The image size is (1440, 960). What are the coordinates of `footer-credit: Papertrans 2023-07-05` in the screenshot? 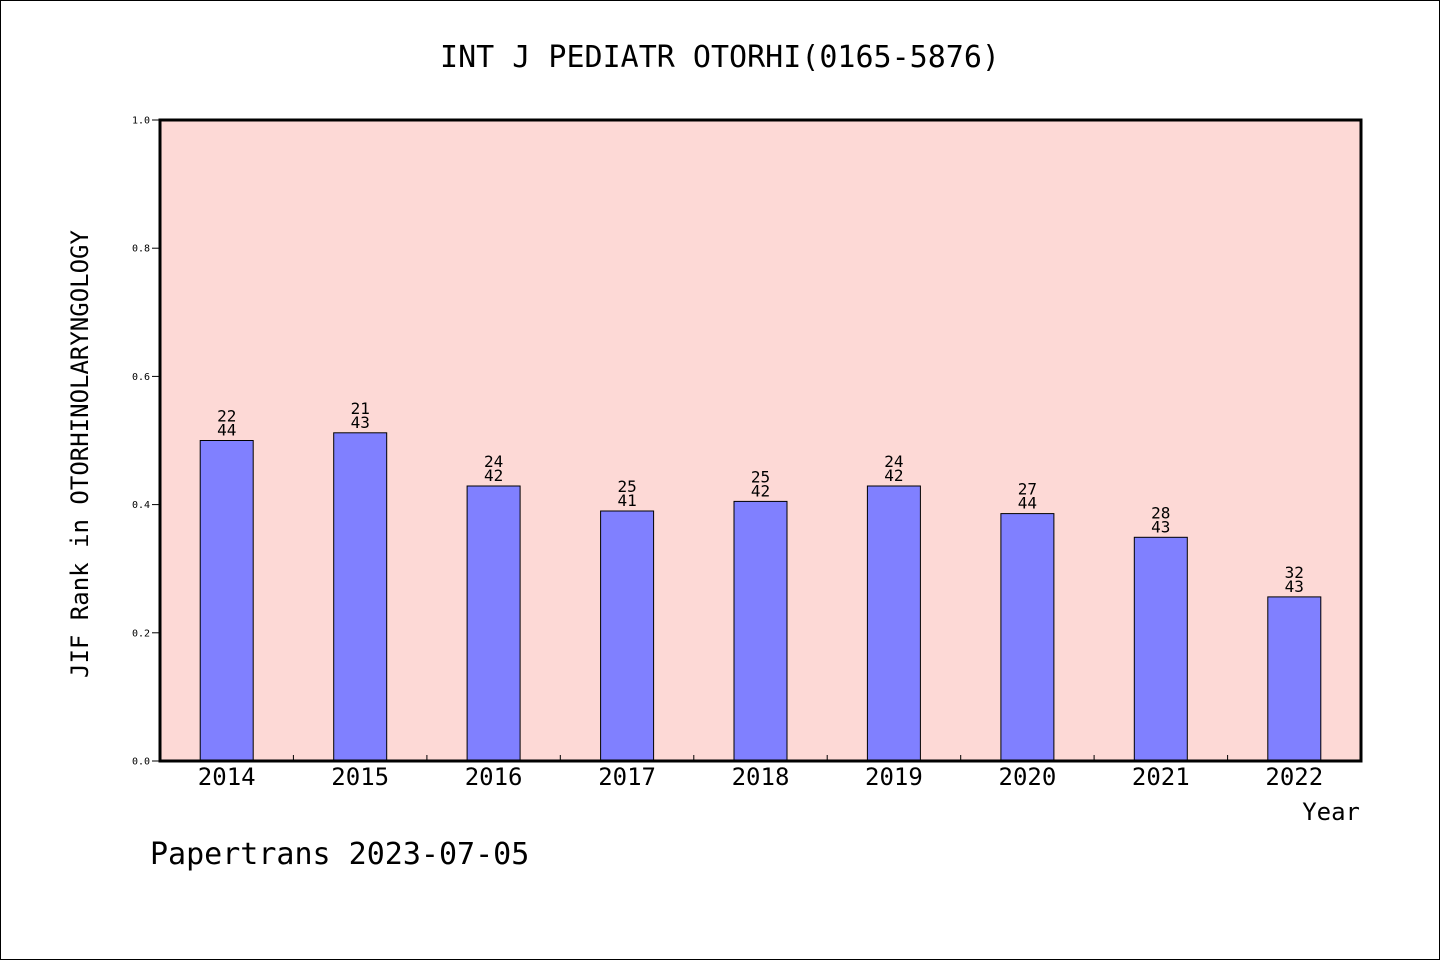 It's located at (339, 854).